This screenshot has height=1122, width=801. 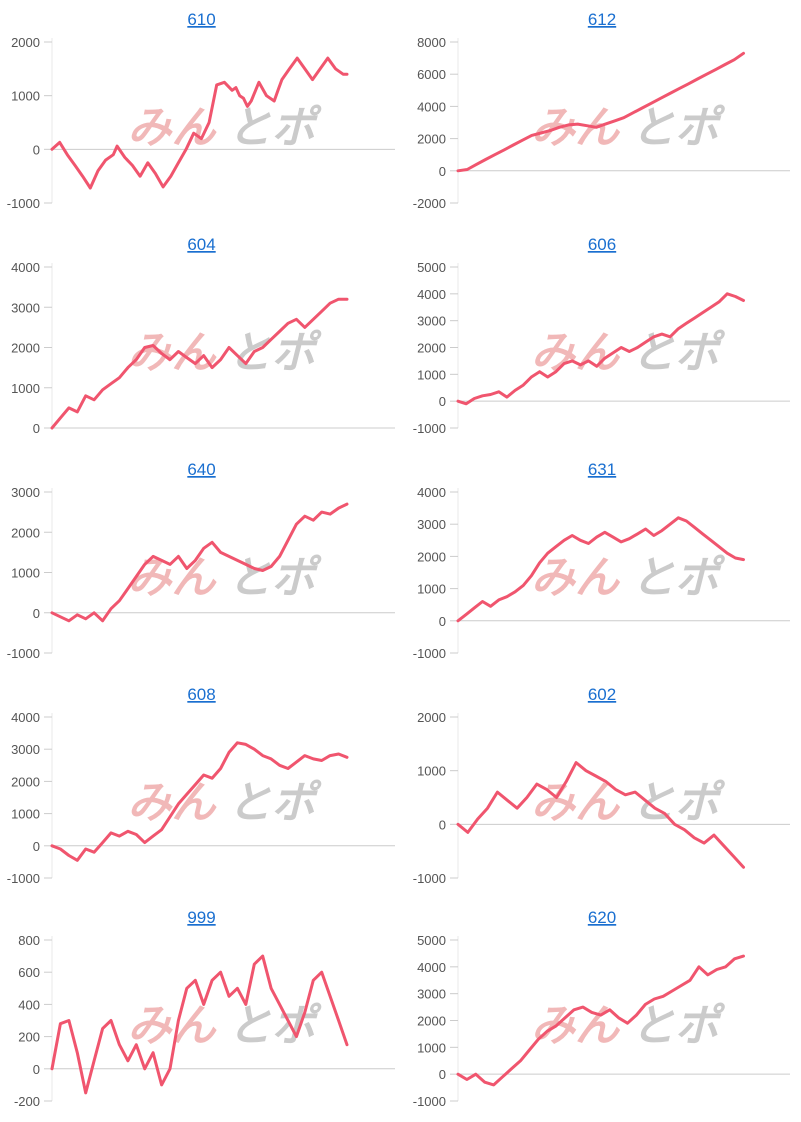 What do you see at coordinates (602, 469) in the screenshot?
I see `chart-title-link: 631` at bounding box center [602, 469].